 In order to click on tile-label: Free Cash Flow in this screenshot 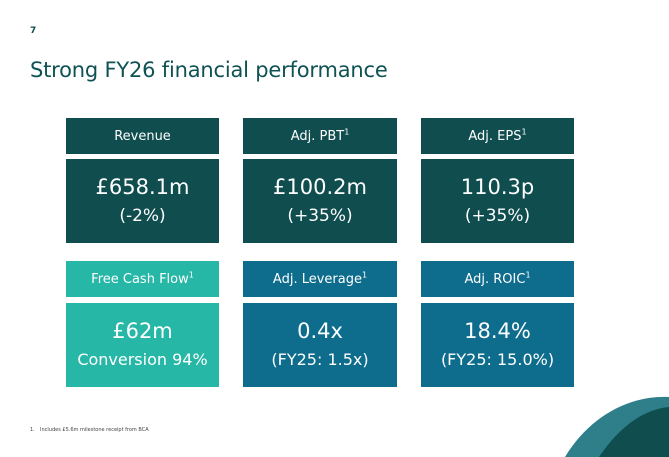, I will do `click(140, 279)`.